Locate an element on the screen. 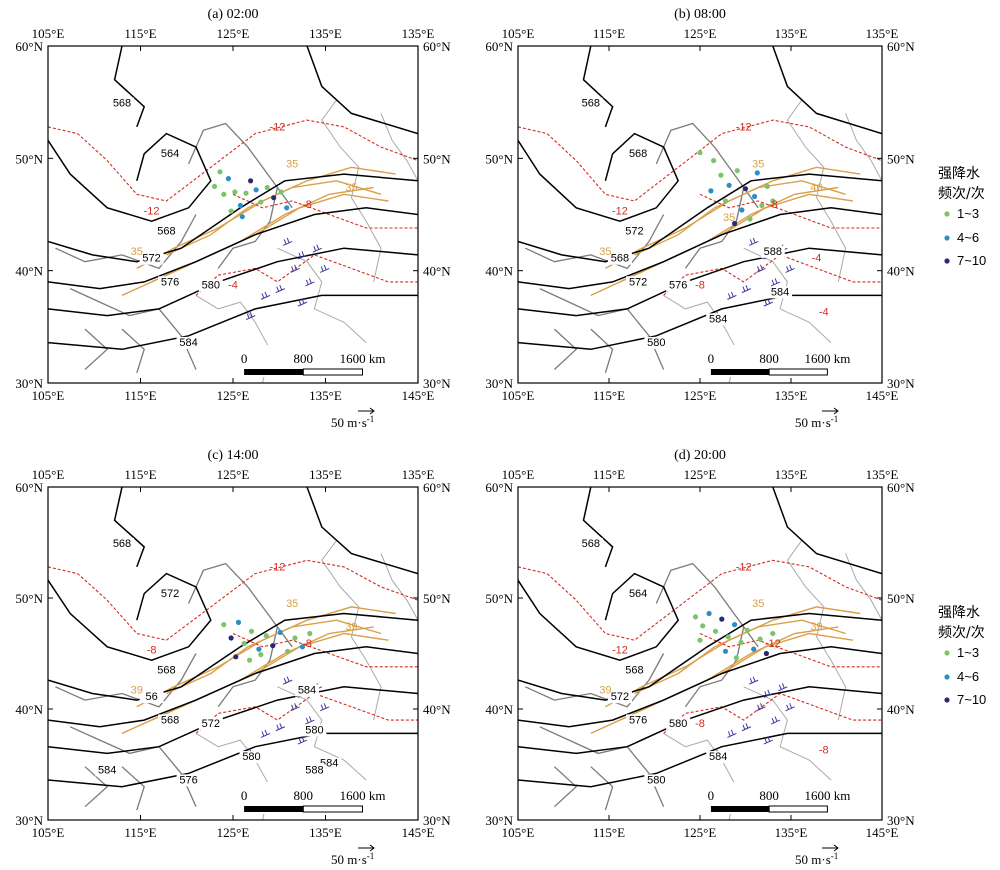 The image size is (1000, 870). lat-tick-right: 40°N is located at coordinates (901, 271).